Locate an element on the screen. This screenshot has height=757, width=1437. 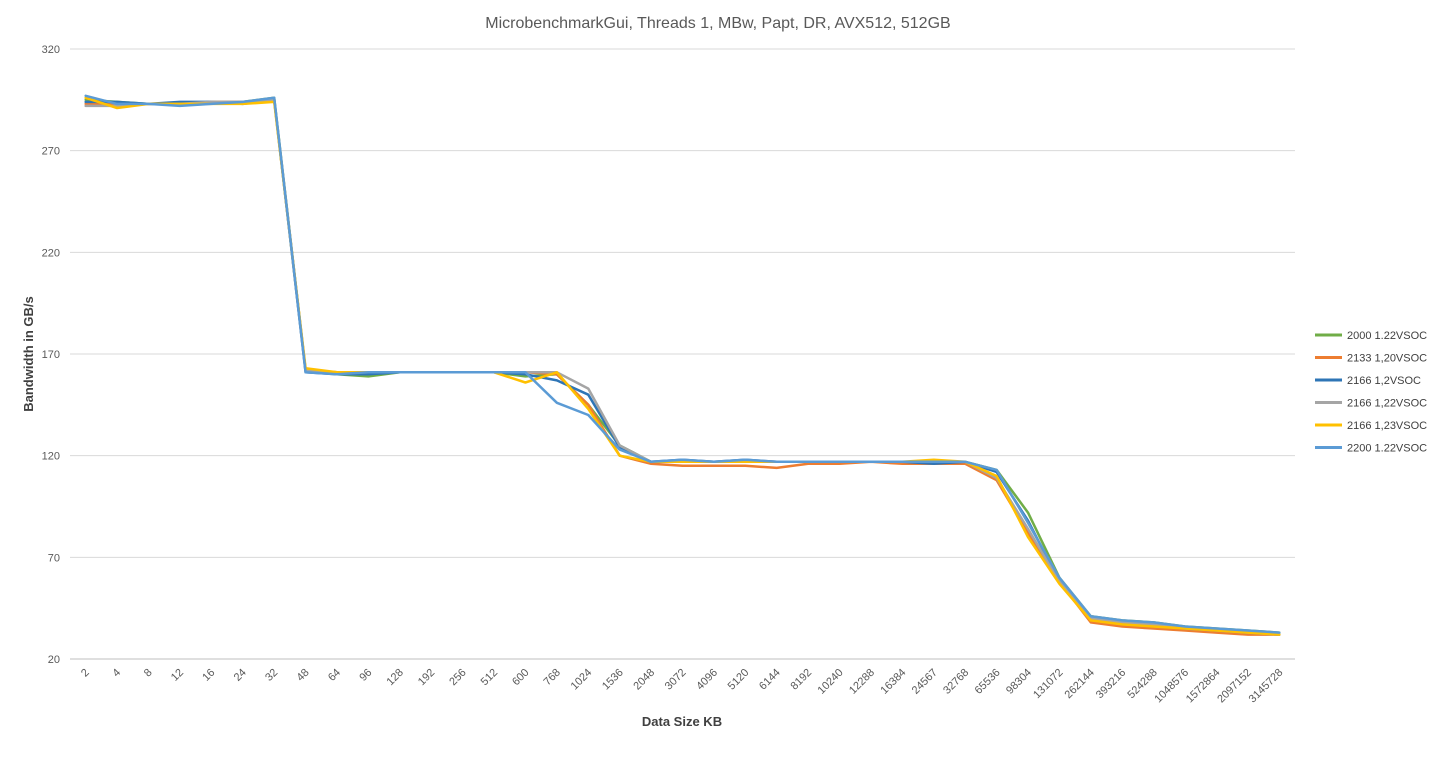
y-tick-label: 70 is located at coordinates (54, 558).